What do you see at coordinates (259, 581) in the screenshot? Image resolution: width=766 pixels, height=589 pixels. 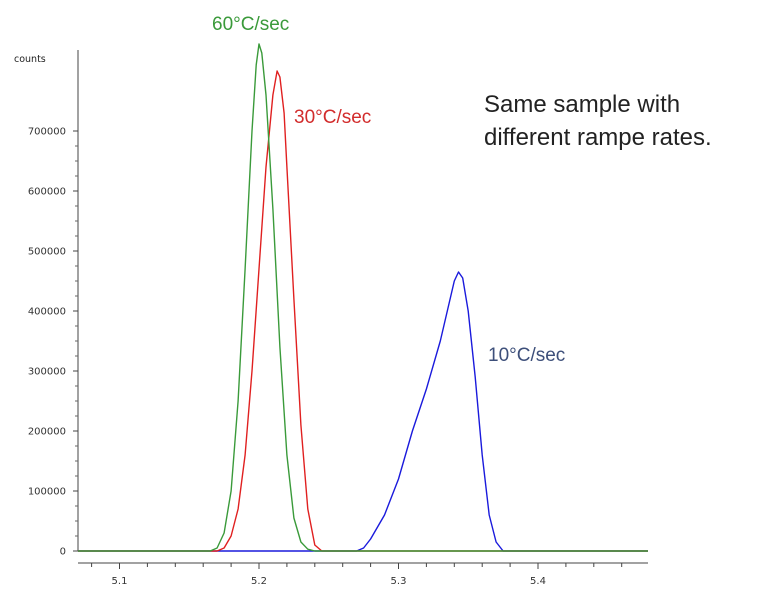 I see `x-tick-label: 5.2` at bounding box center [259, 581].